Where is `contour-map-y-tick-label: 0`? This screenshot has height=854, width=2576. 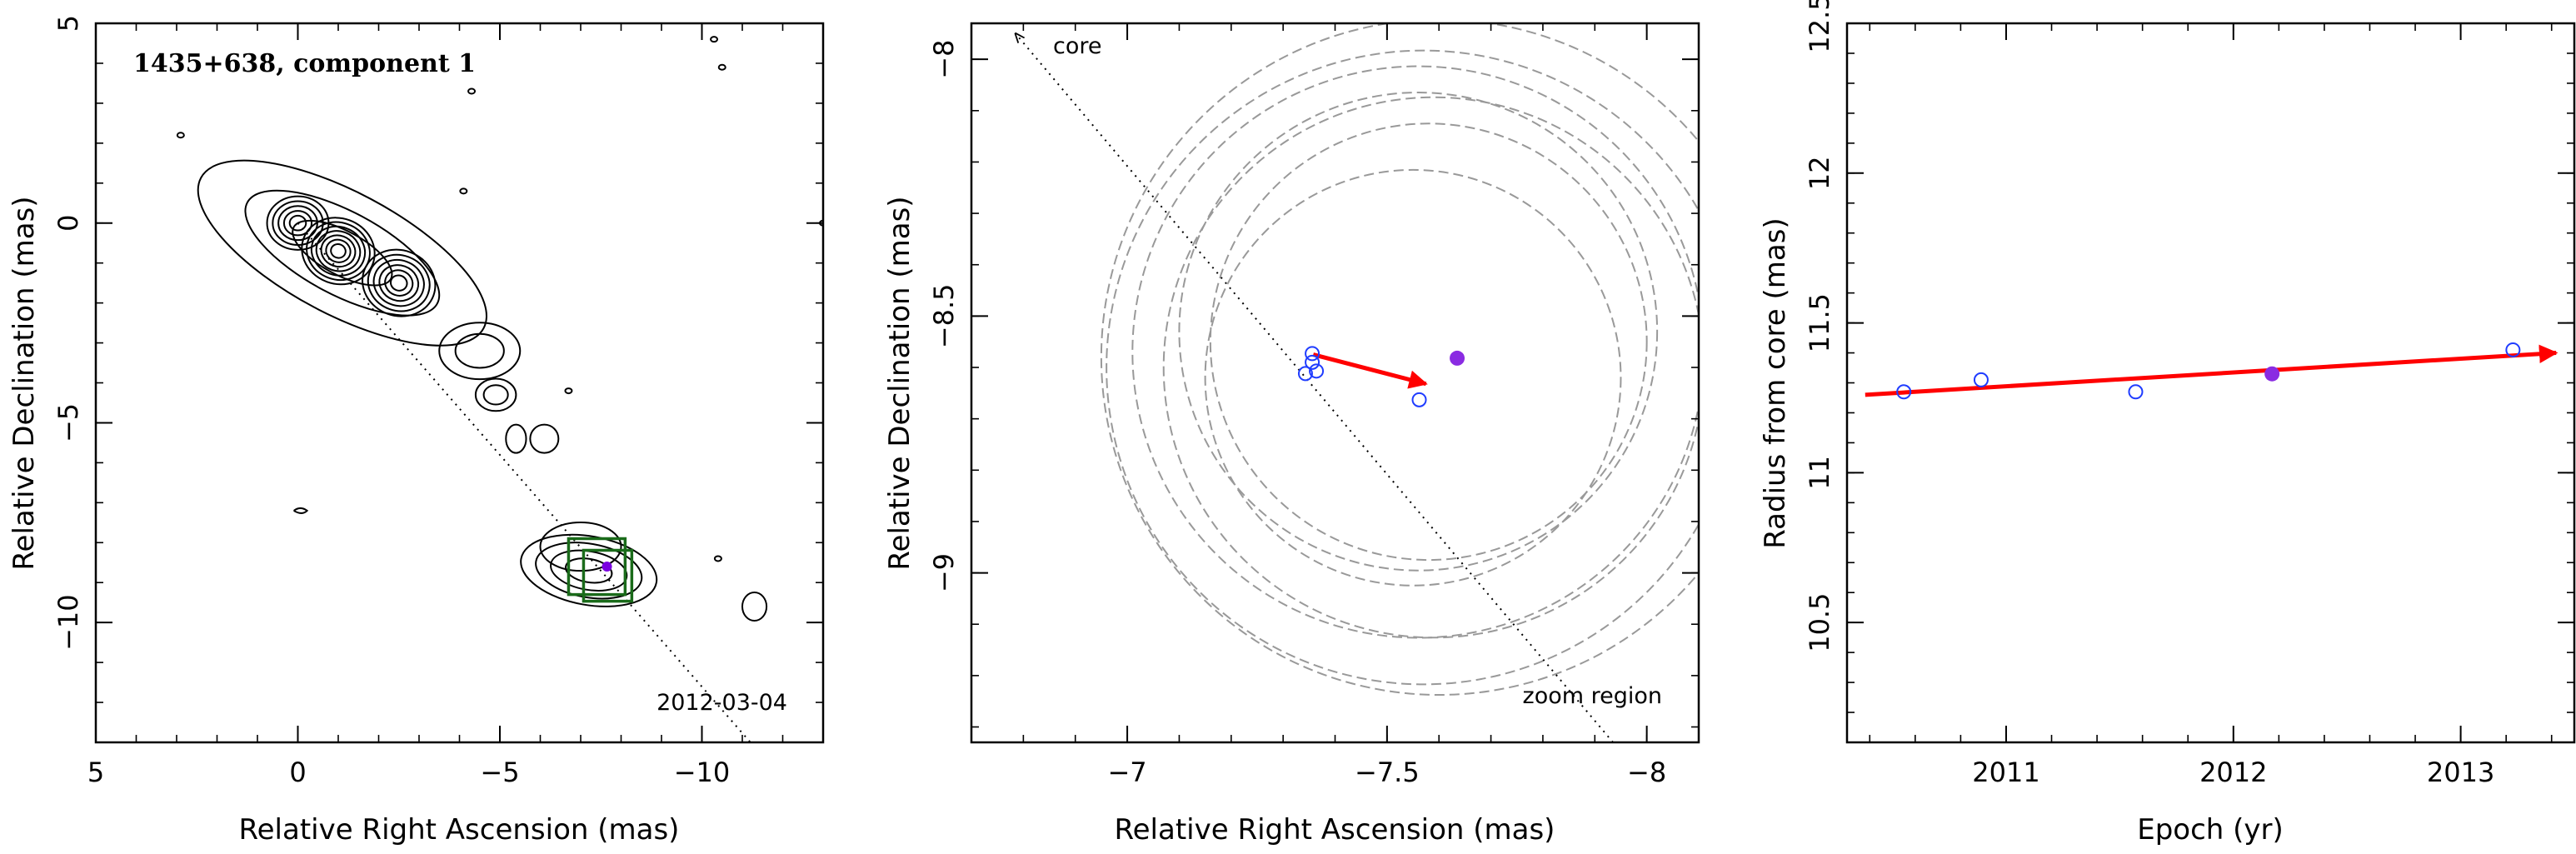 contour-map-y-tick-label: 0 is located at coordinates (68, 223).